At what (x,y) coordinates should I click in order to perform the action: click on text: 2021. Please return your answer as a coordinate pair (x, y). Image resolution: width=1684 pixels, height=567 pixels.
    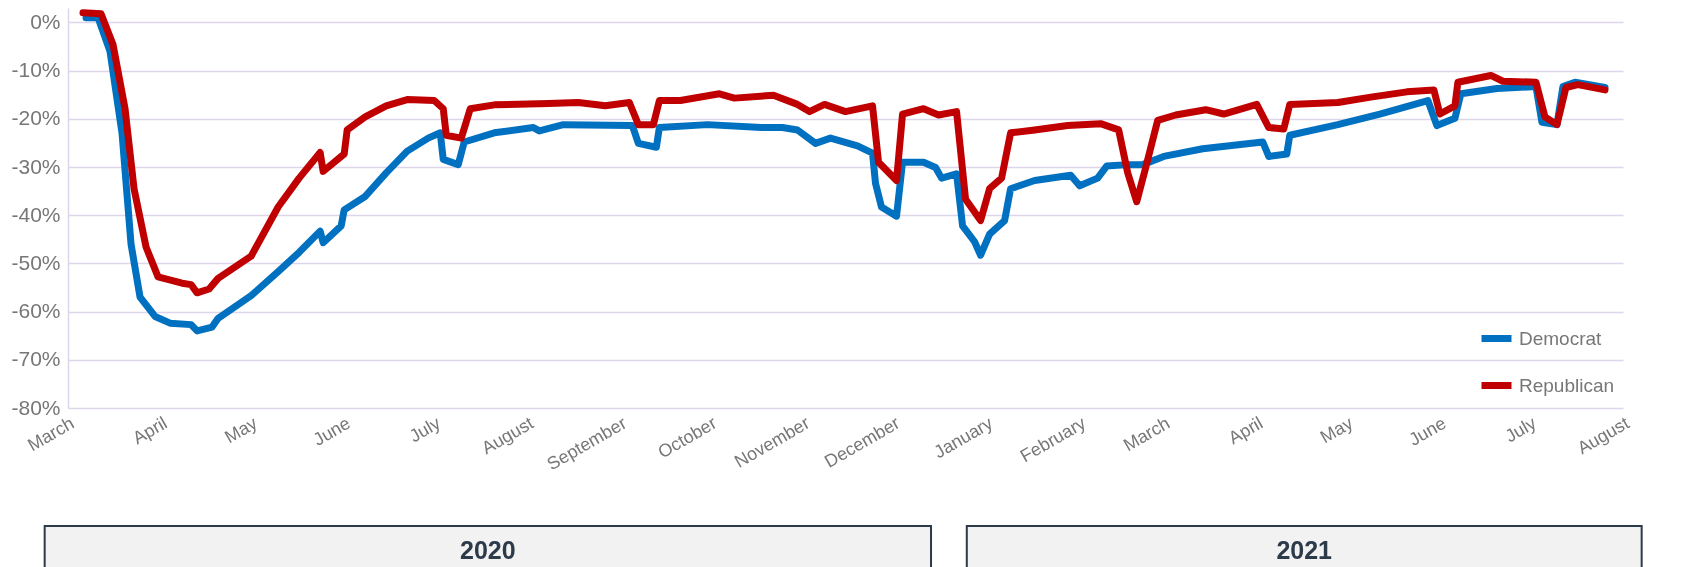
    Looking at the image, I should click on (1304, 550).